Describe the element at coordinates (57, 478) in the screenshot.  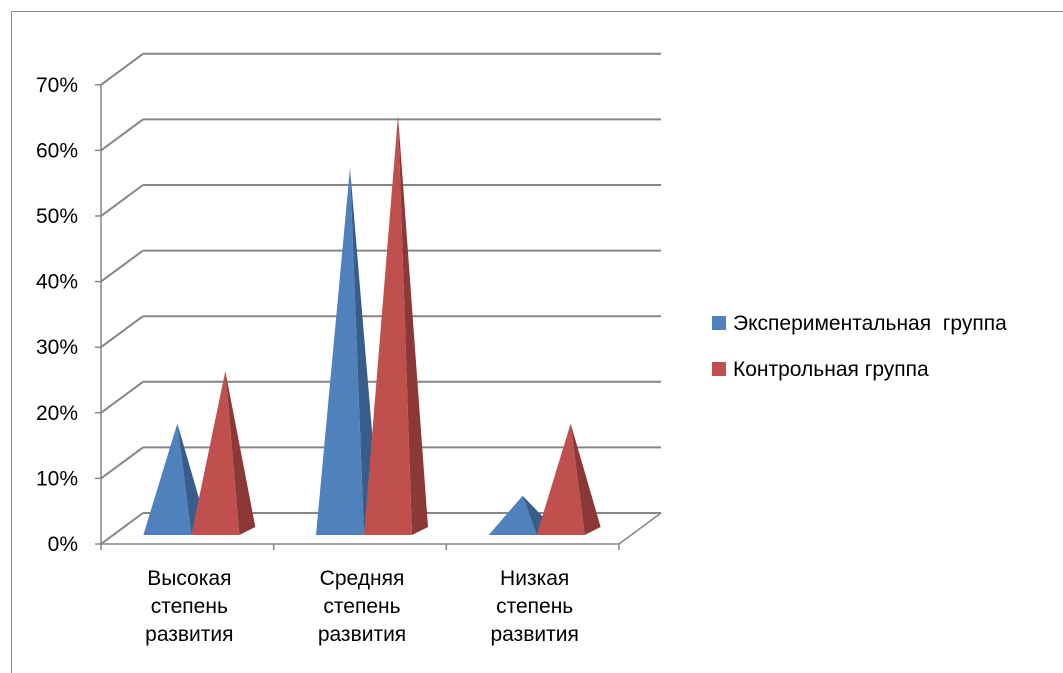
I see `y-tick-label: 10%` at that location.